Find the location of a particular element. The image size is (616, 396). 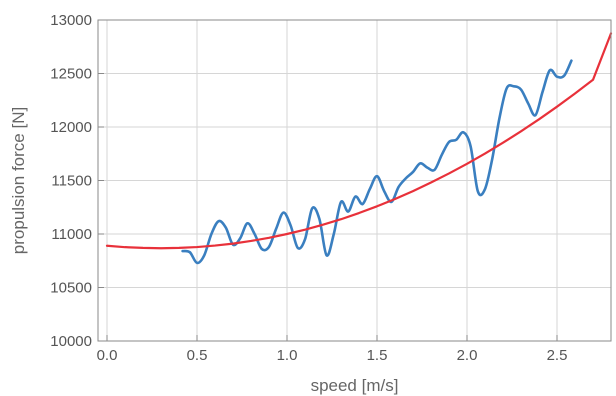

x-tick-label: 2.0 is located at coordinates (467, 355).